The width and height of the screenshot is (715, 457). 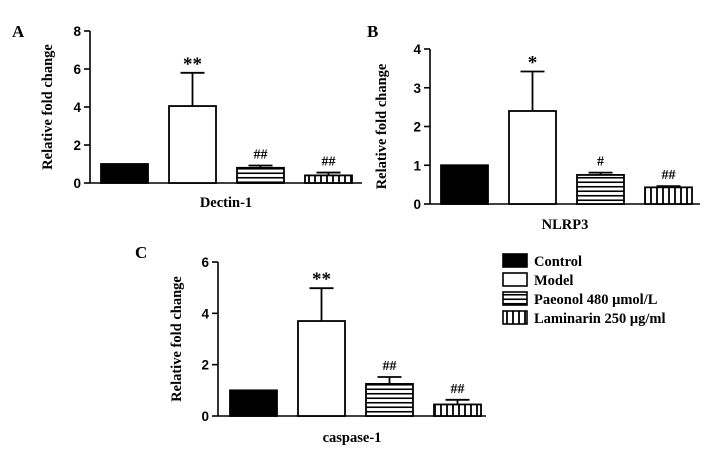 I want to click on legend-label: Model, so click(x=553, y=281).